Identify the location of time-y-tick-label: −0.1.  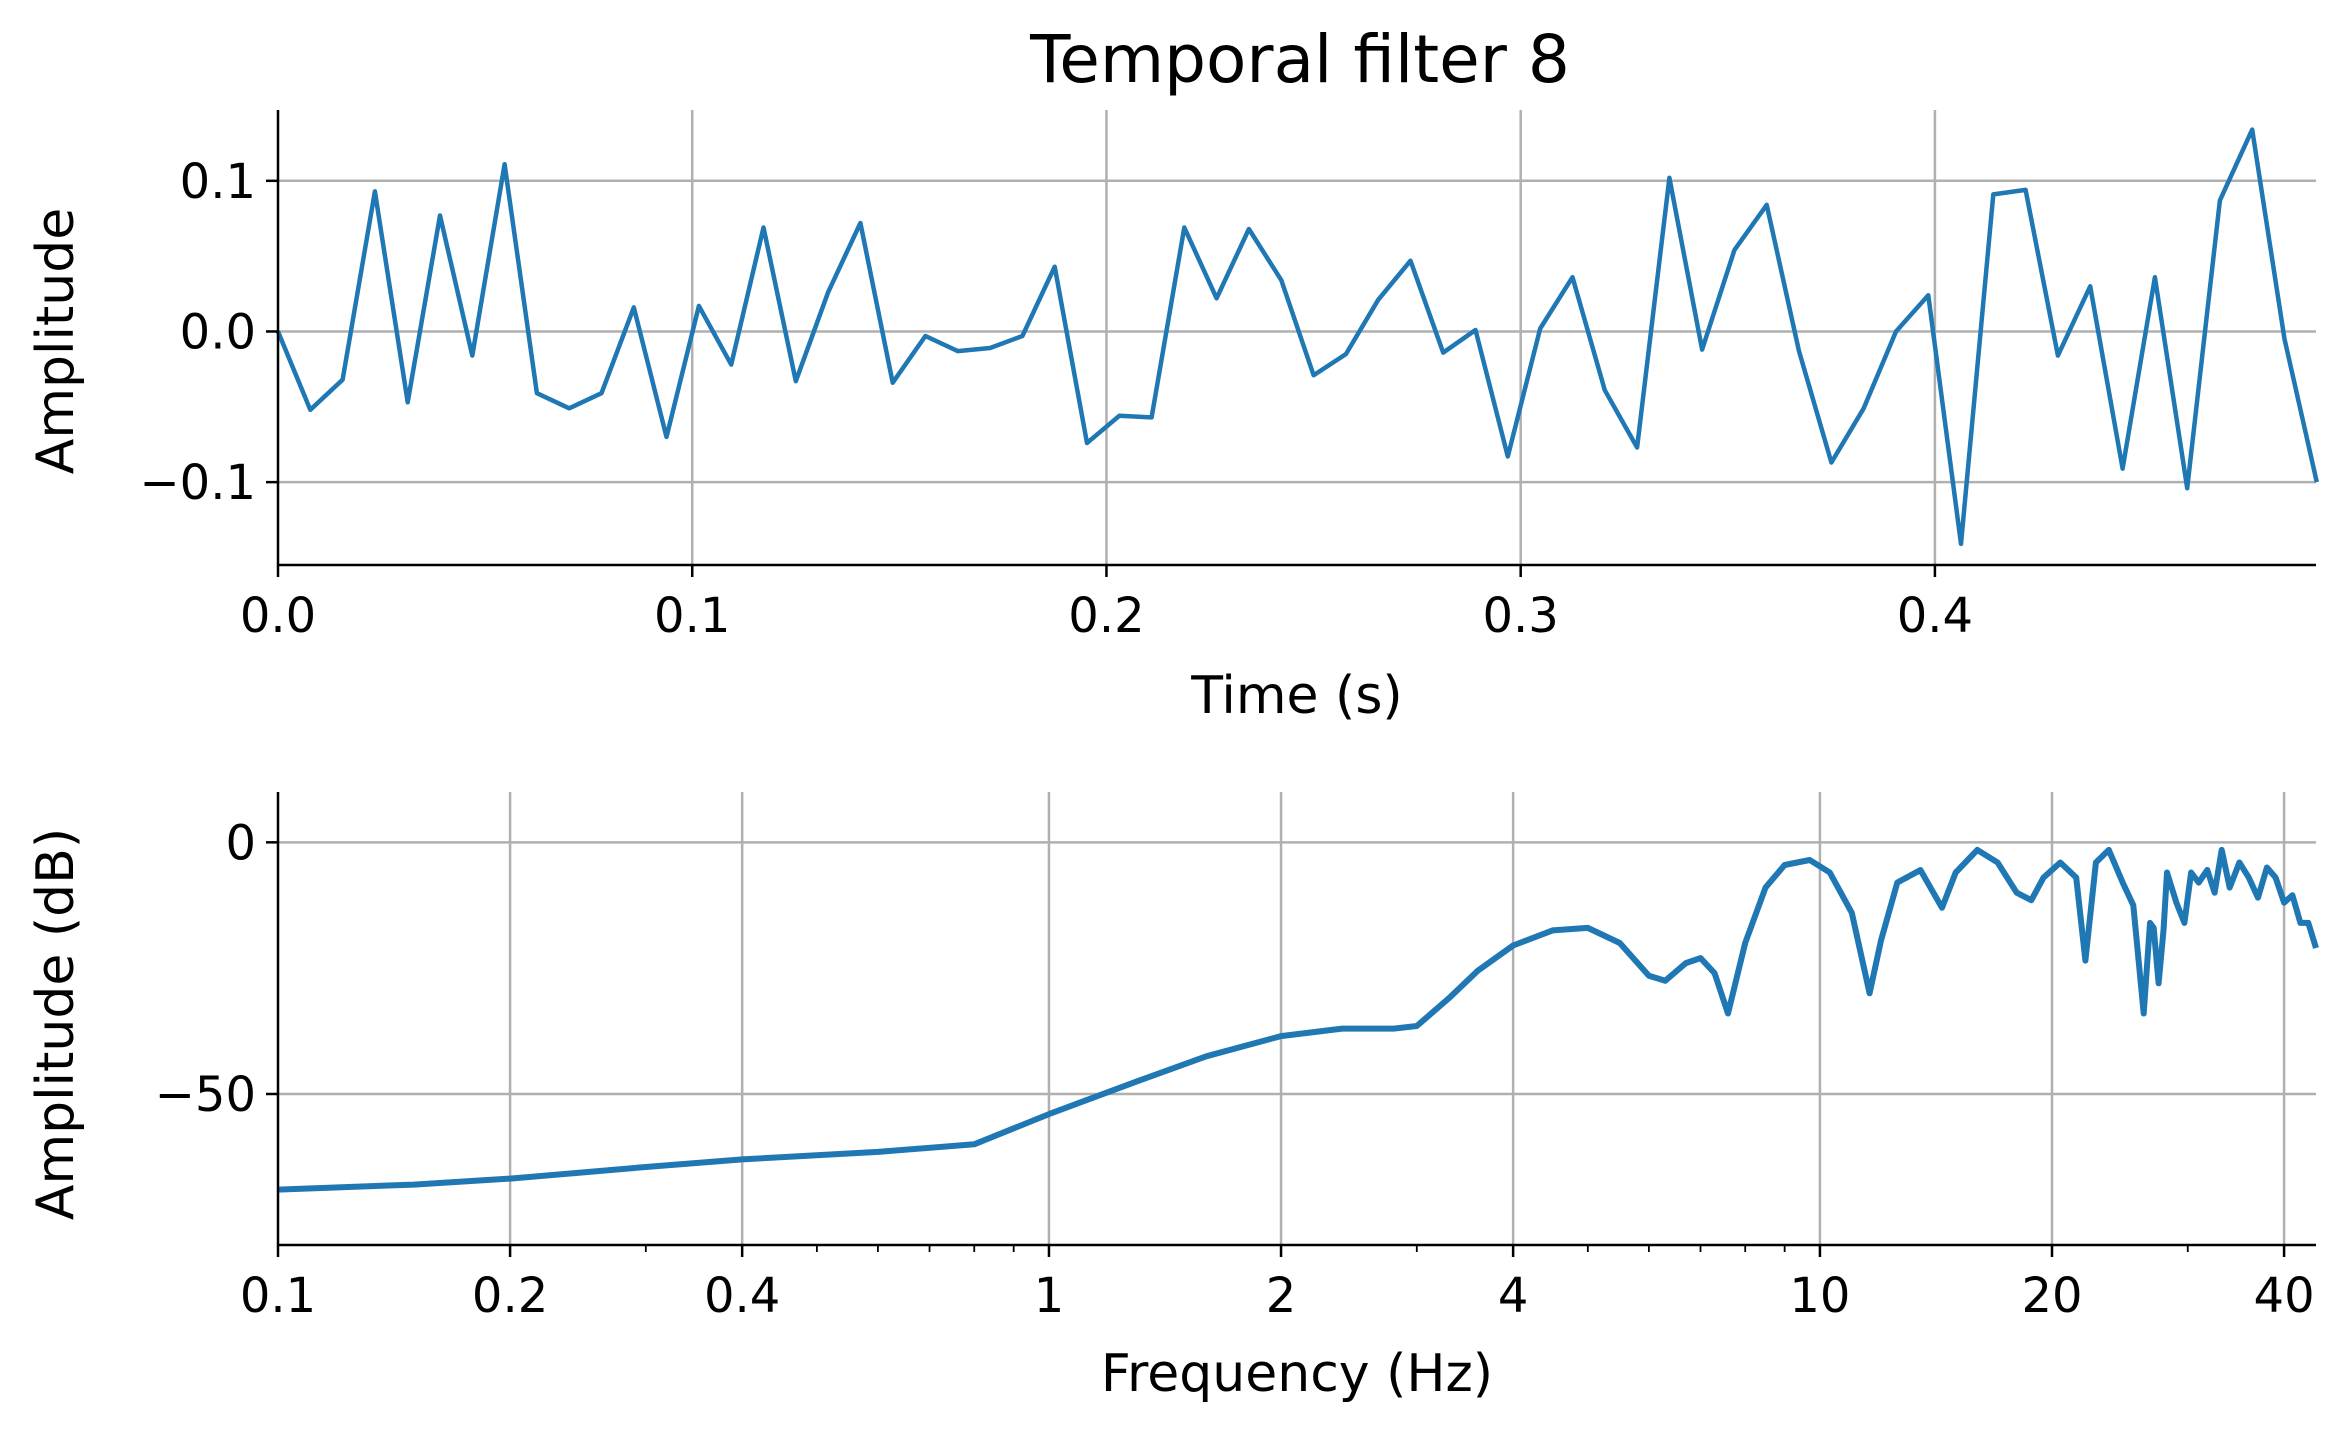
(197, 483).